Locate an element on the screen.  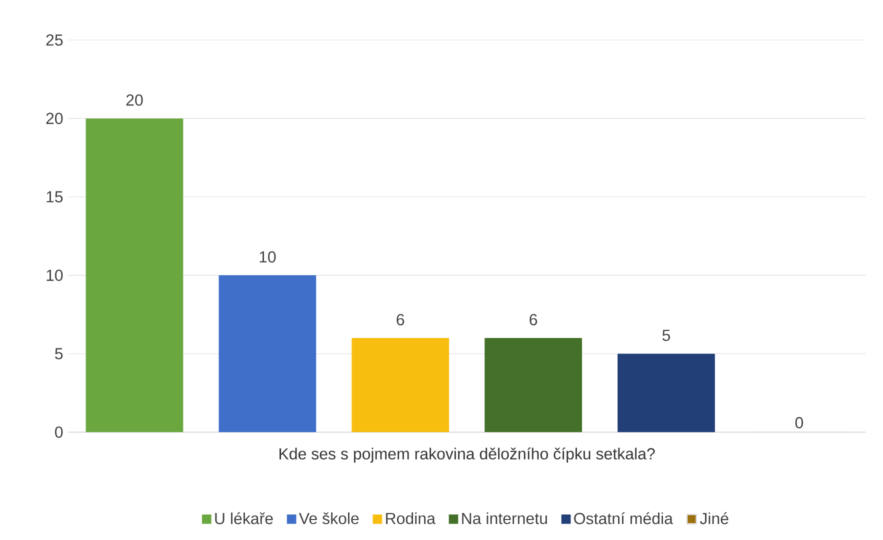
legend-label: Ve škole is located at coordinates (328, 518).